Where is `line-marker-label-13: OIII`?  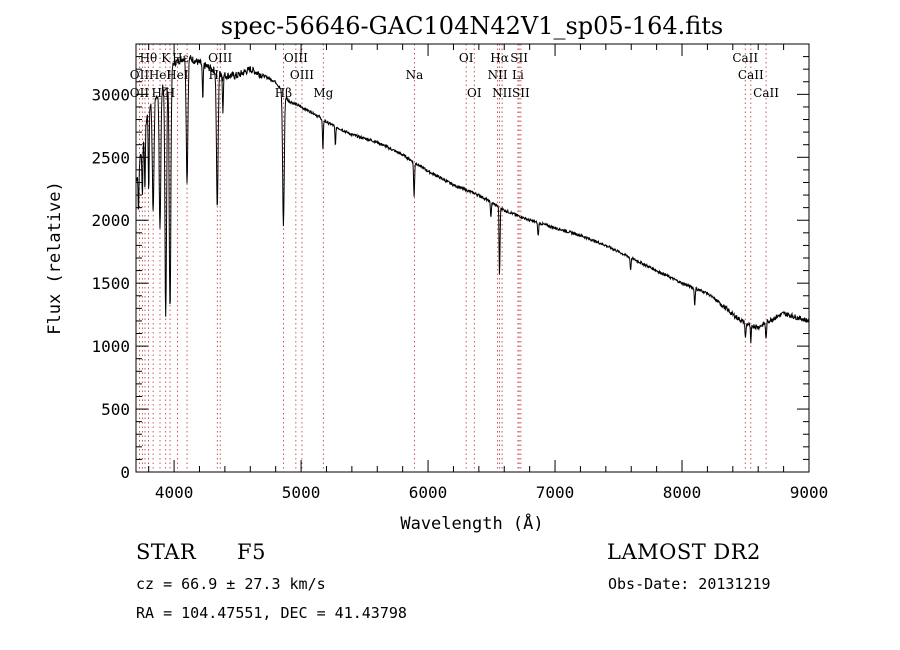 line-marker-label-13: OIII is located at coordinates (302, 75).